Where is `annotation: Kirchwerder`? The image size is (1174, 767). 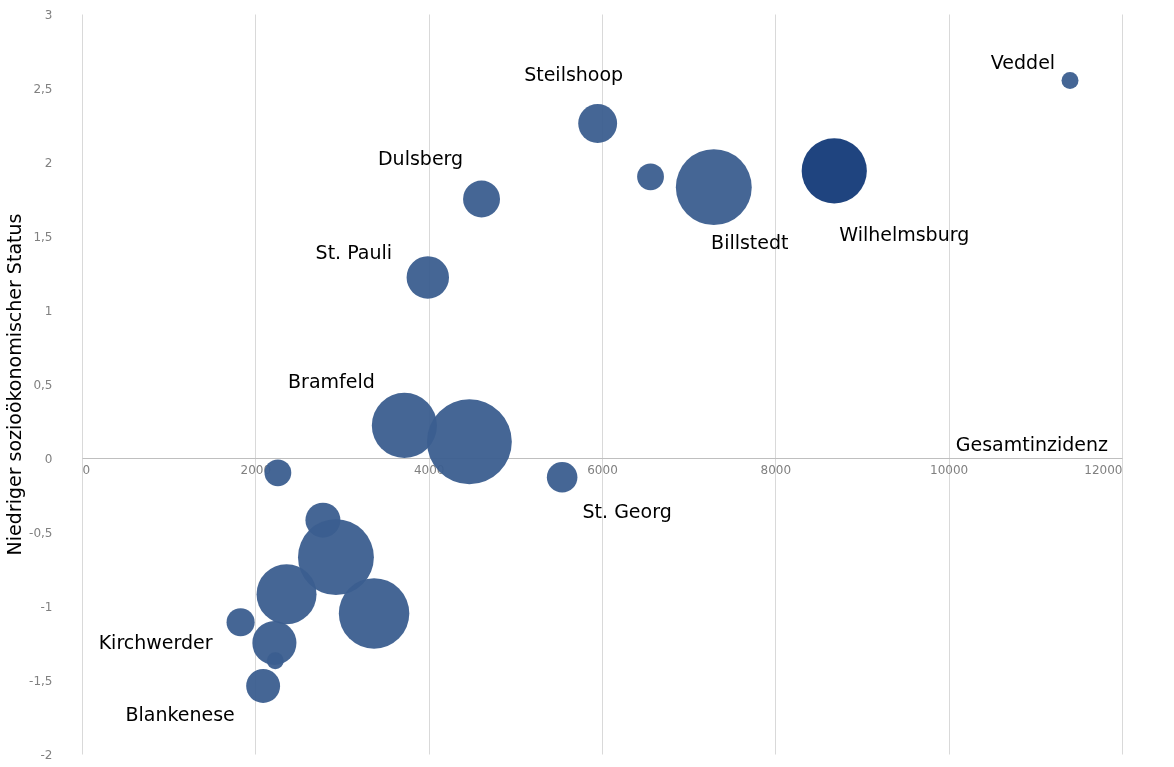 annotation: Kirchwerder is located at coordinates (155, 642).